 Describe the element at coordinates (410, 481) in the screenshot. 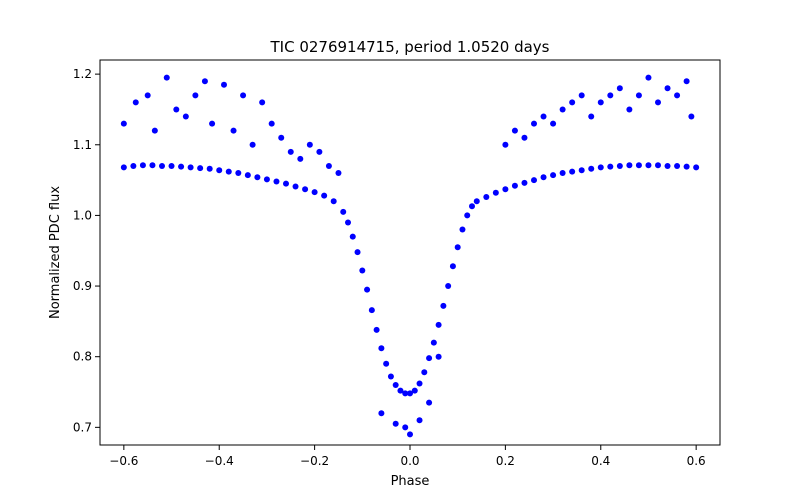

I see `x-axis-label: Phase` at that location.